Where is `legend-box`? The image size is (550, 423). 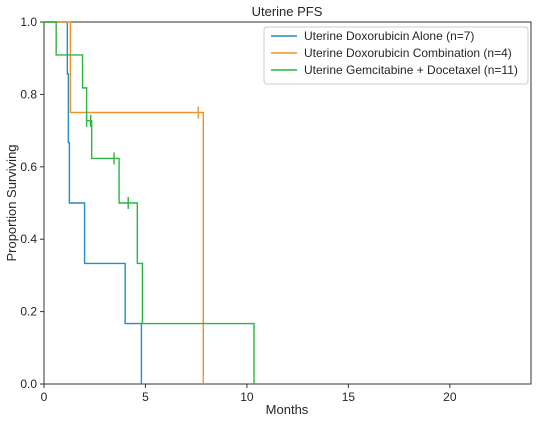 legend-box is located at coordinates (396, 55).